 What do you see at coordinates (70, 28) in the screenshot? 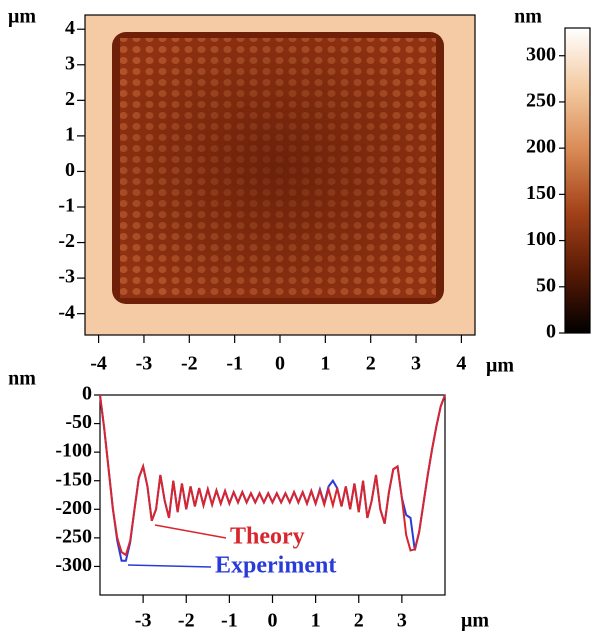
I see `y-tick-label: 4` at bounding box center [70, 28].